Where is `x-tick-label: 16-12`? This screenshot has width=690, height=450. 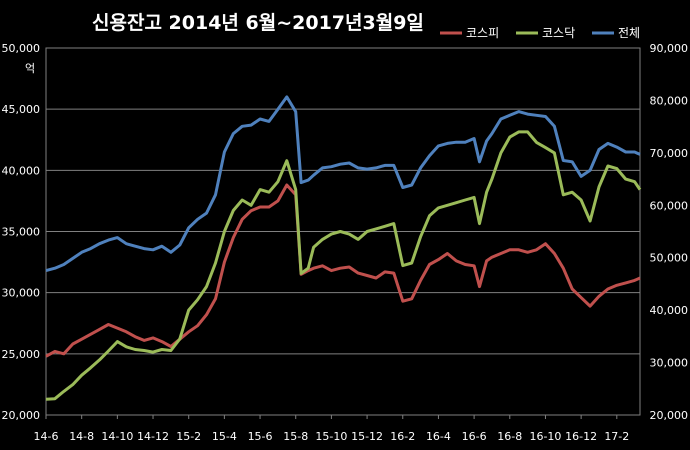 x-tick-label: 16-12 is located at coordinates (581, 436).